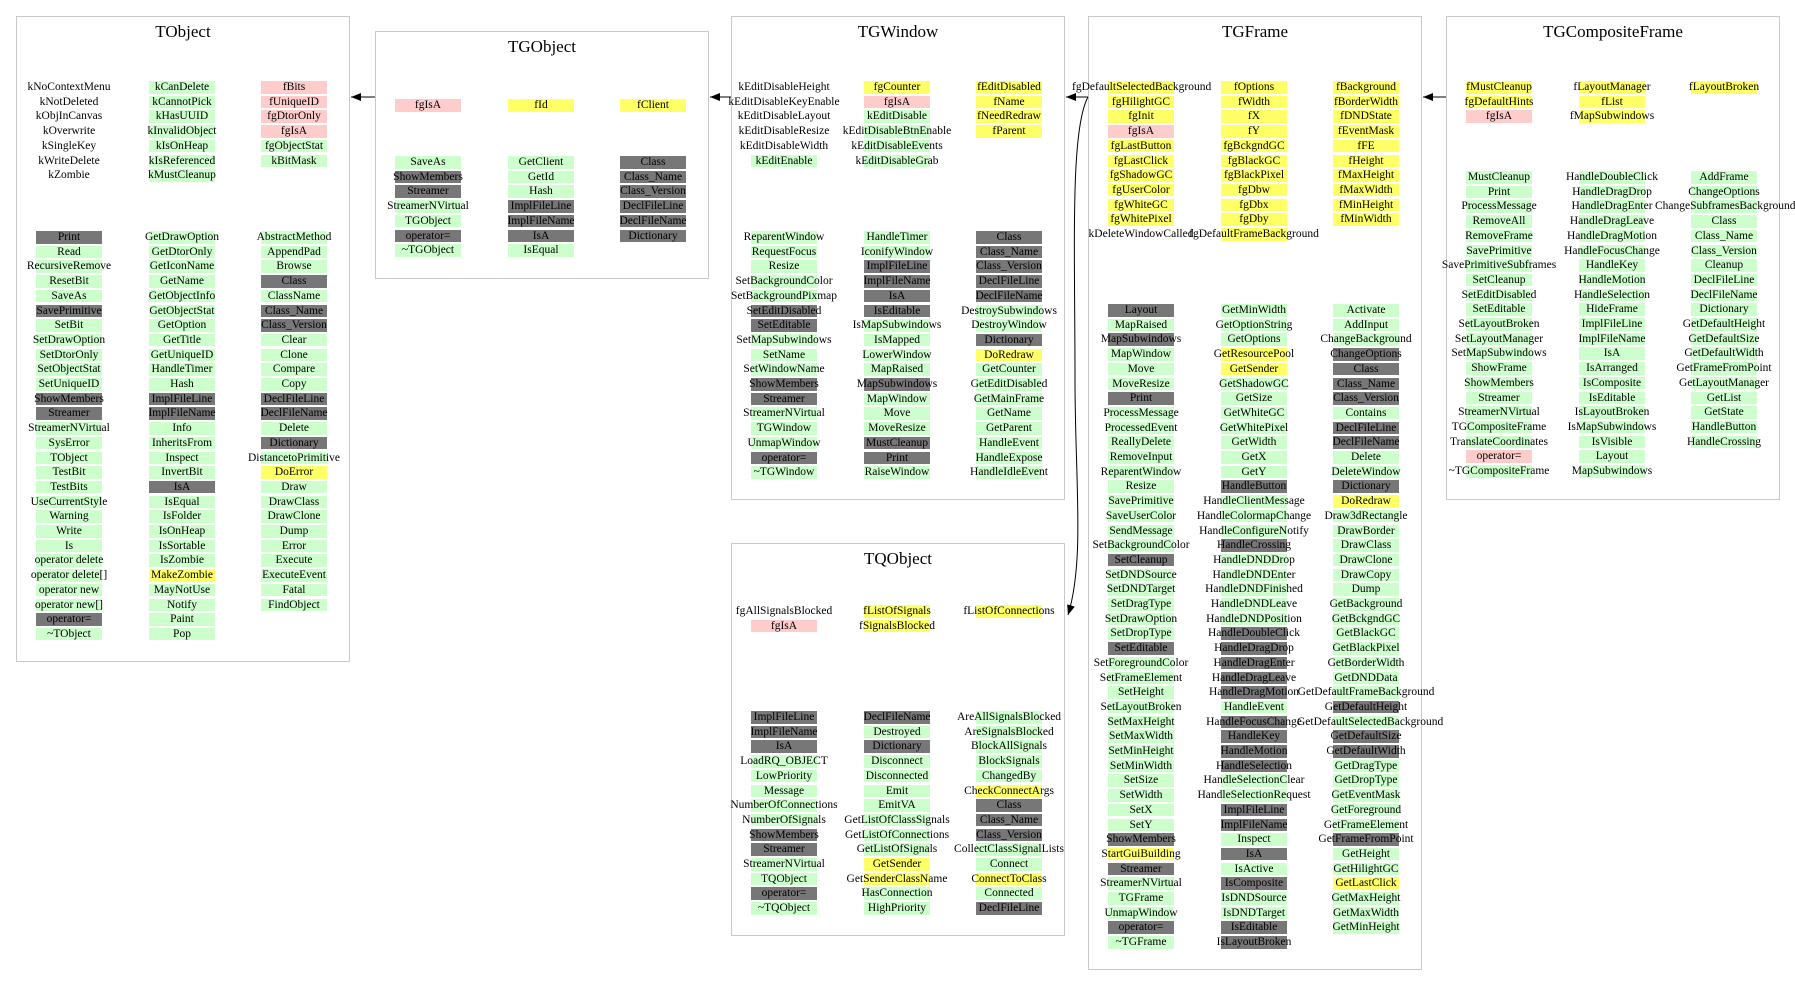 Image resolution: width=1795 pixels, height=995 pixels. What do you see at coordinates (1612, 368) in the screenshot?
I see `method-member: IsArranged` at bounding box center [1612, 368].